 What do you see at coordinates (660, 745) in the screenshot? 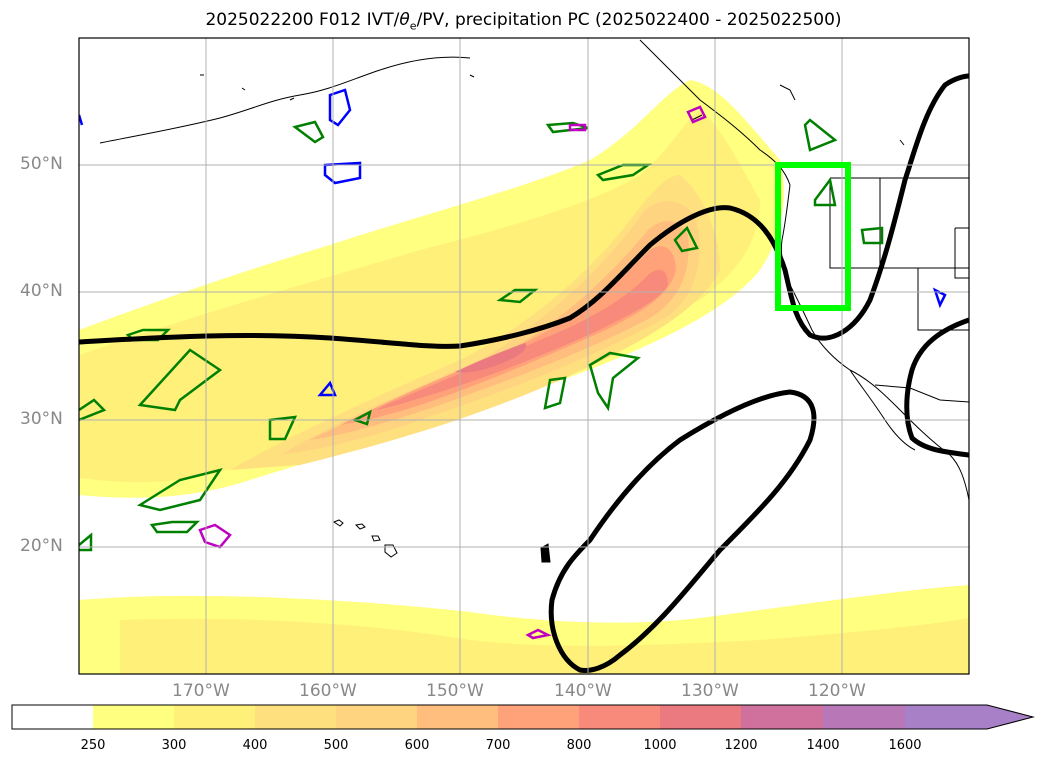
I see `colorbar-tick-1000: 1000` at bounding box center [660, 745].